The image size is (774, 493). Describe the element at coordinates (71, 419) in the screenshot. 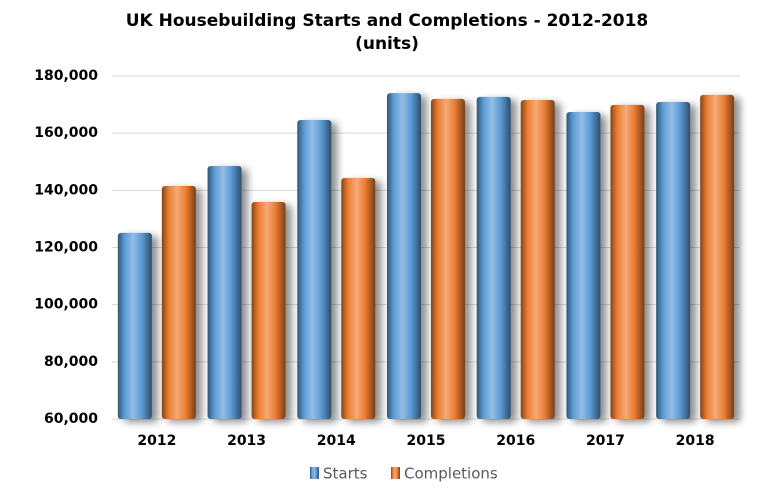

I see `y-tick-label: 60,000` at that location.